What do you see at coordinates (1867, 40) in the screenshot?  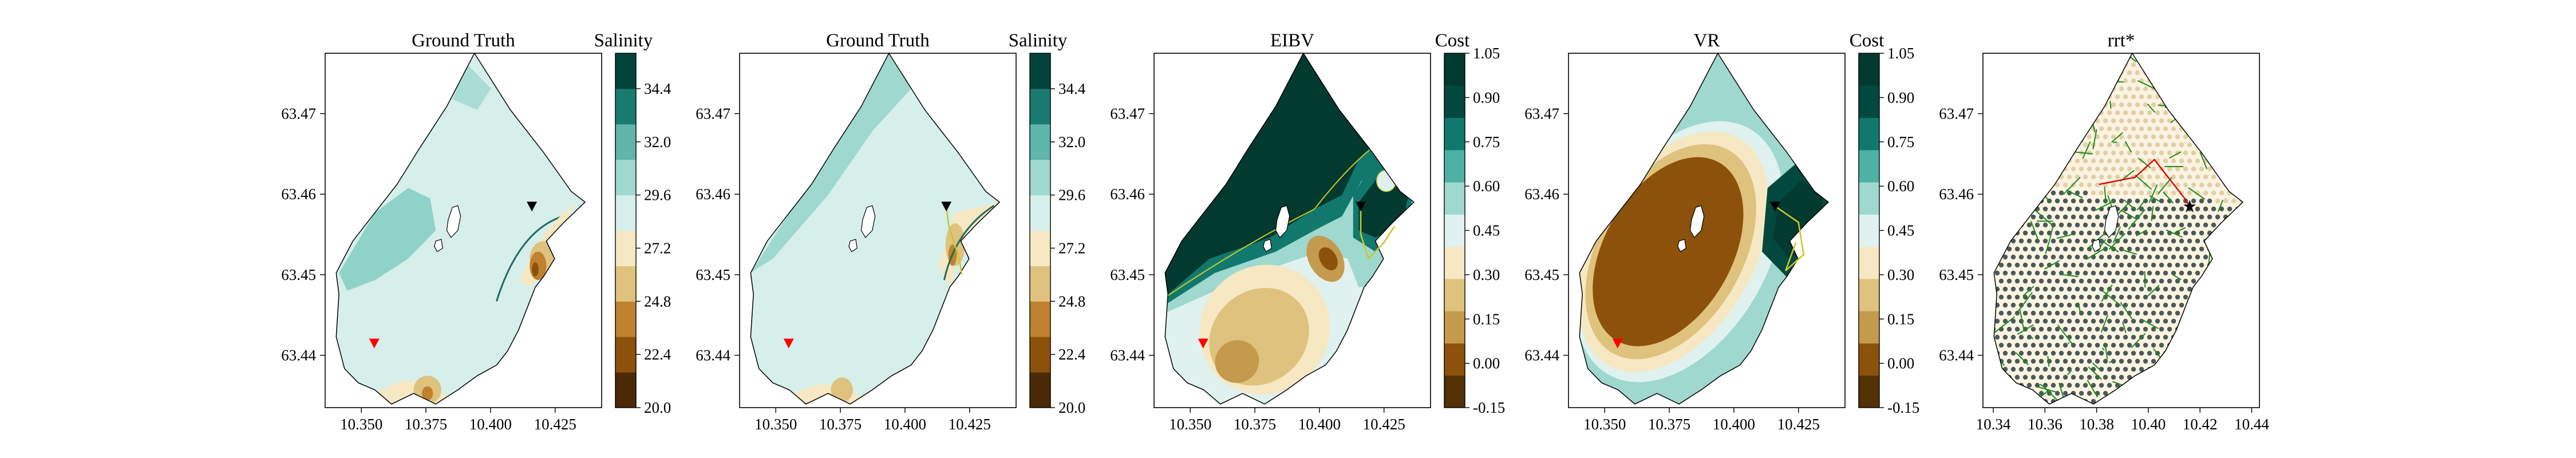 I see `colorbar-label: Cost` at bounding box center [1867, 40].